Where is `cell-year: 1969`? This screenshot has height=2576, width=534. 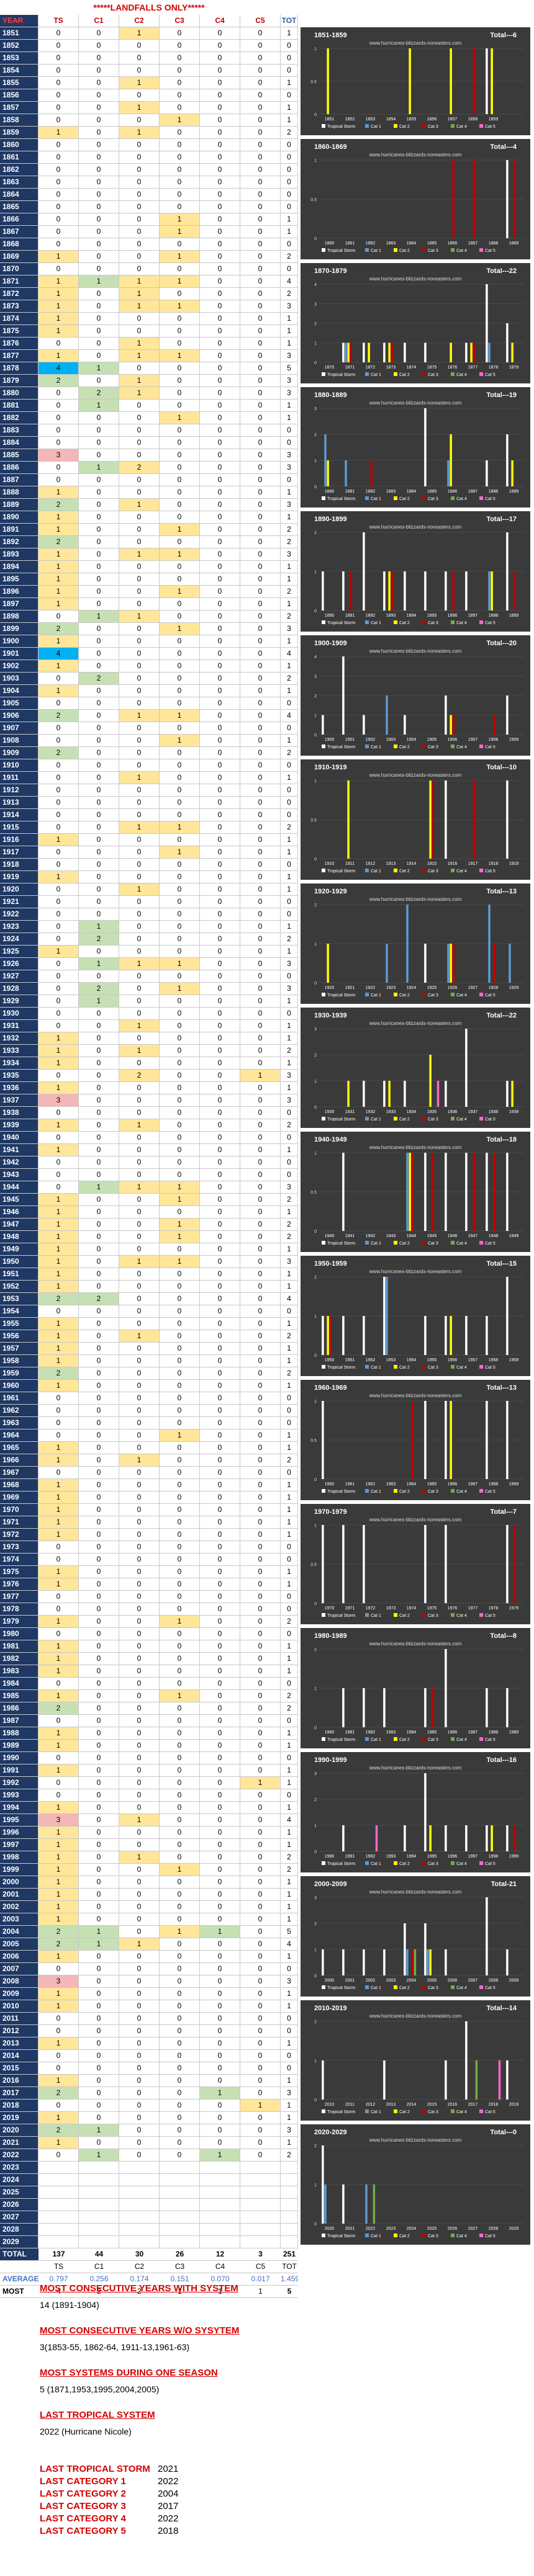 cell-year: 1969 is located at coordinates (19, 1497).